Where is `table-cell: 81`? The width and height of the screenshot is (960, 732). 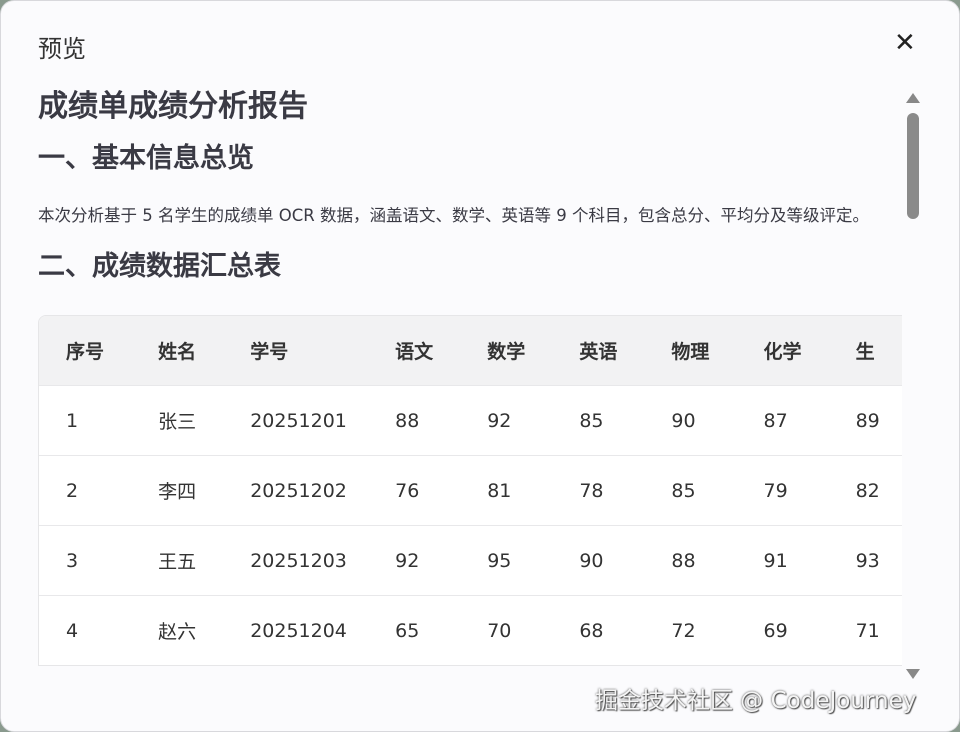
table-cell: 81 is located at coordinates (506, 490).